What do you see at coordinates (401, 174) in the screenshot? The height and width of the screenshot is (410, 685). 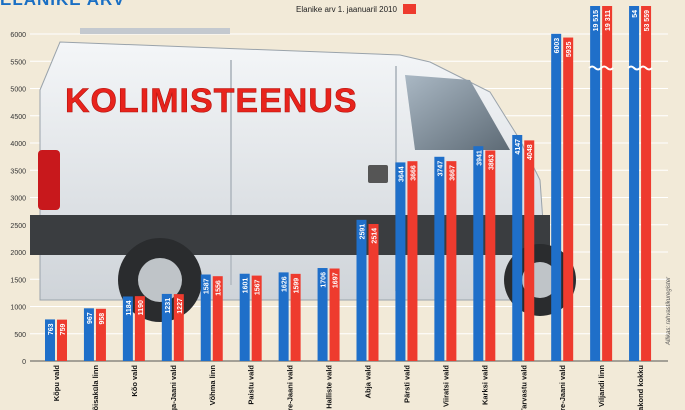 I see `data-label: 3644` at bounding box center [401, 174].